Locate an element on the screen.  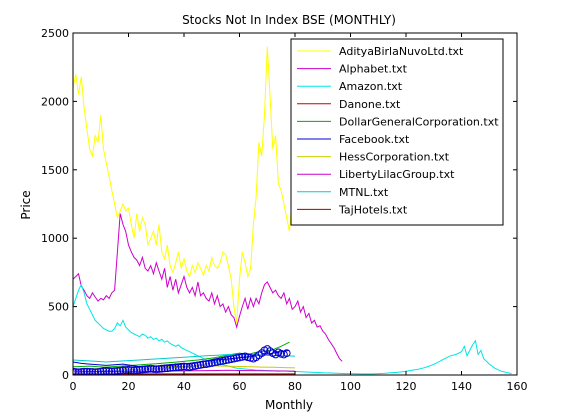
series-line-mtnl is located at coordinates (184, 358).